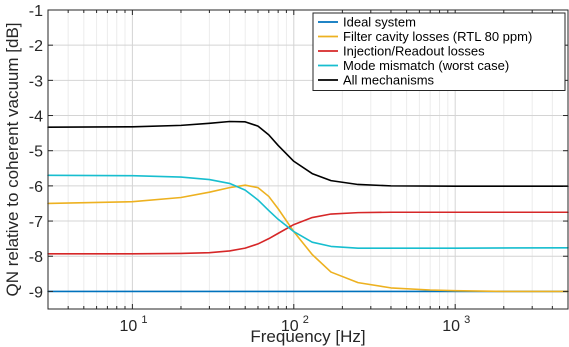 The width and height of the screenshot is (569, 347). I want to click on legend-box, so click(439, 51).